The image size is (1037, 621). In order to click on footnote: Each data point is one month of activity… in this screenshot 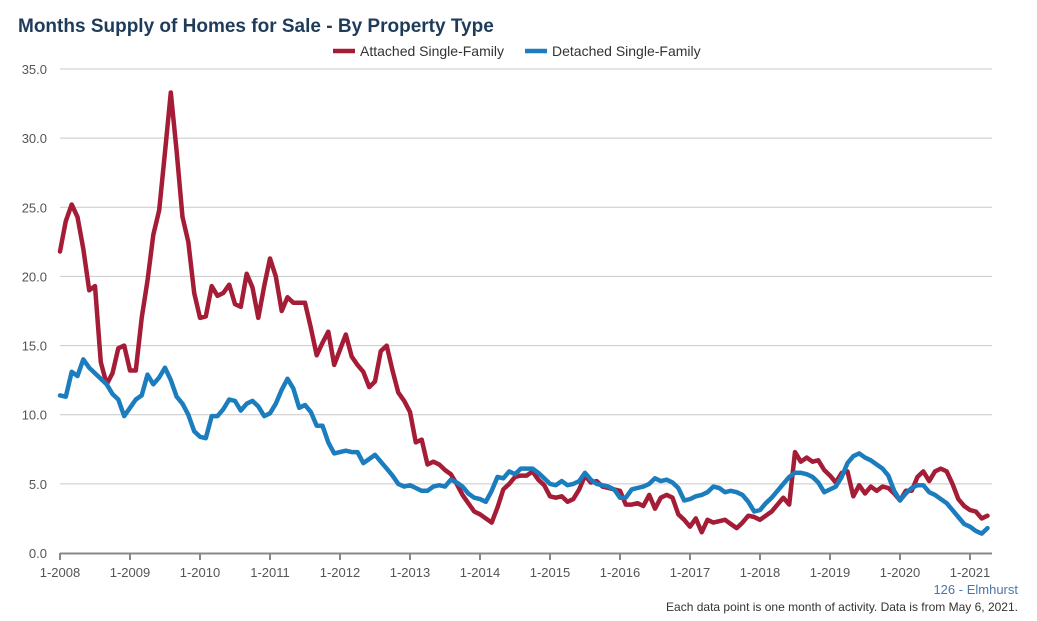, I will do `click(842, 607)`.